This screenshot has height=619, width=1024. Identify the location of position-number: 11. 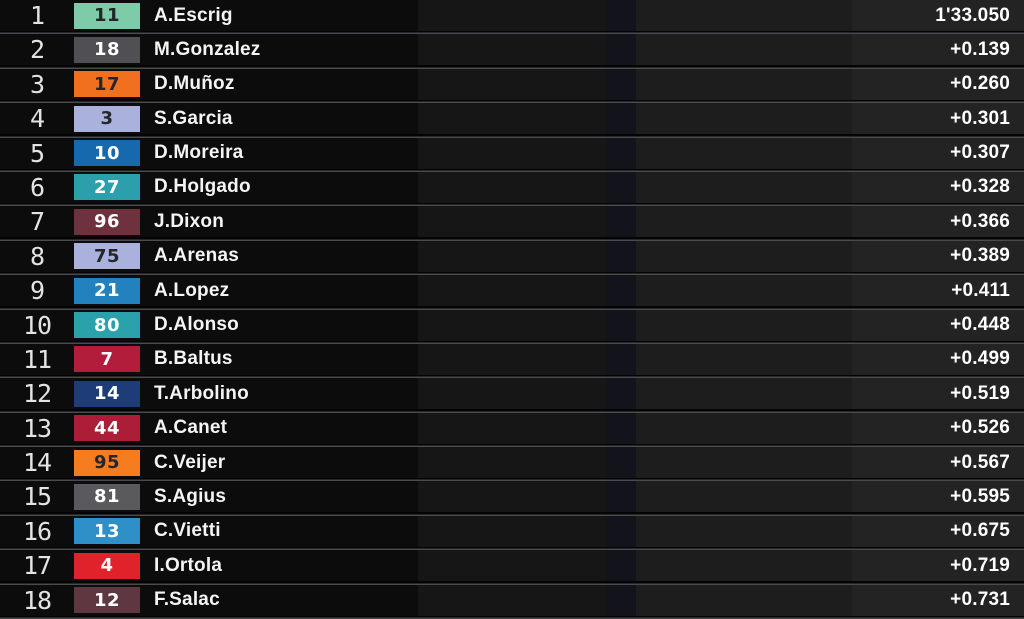
(37, 359).